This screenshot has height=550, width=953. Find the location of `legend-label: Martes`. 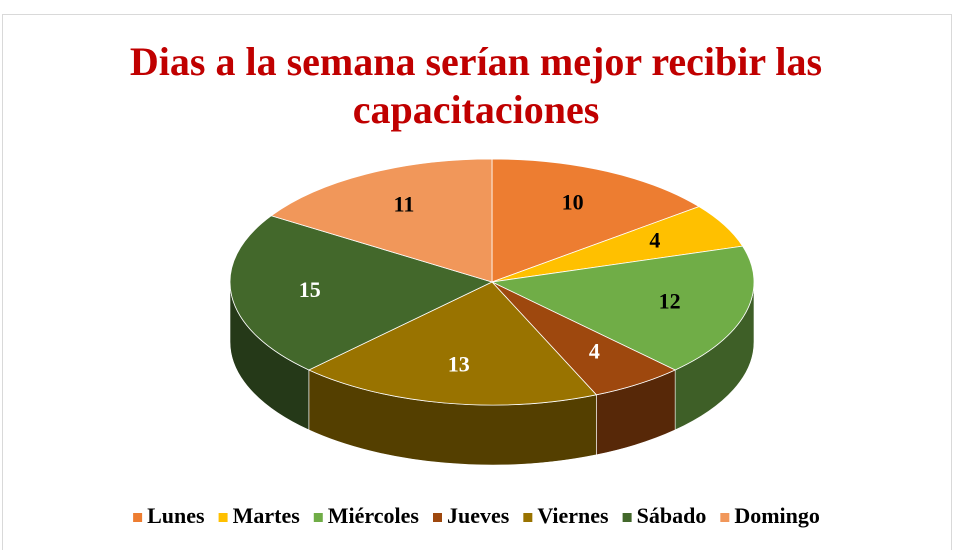

legend-label: Martes is located at coordinates (267, 515).